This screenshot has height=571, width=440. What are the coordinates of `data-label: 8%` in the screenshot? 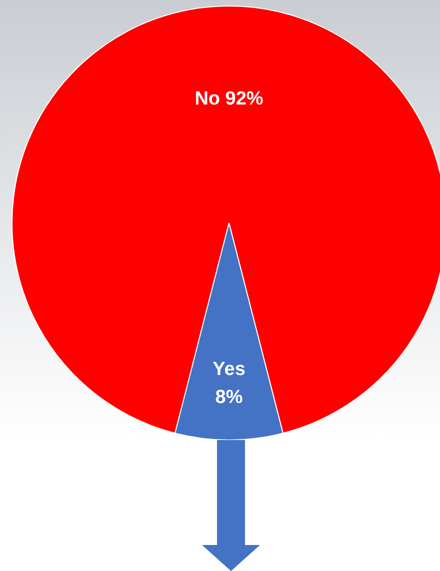 It's located at (229, 397).